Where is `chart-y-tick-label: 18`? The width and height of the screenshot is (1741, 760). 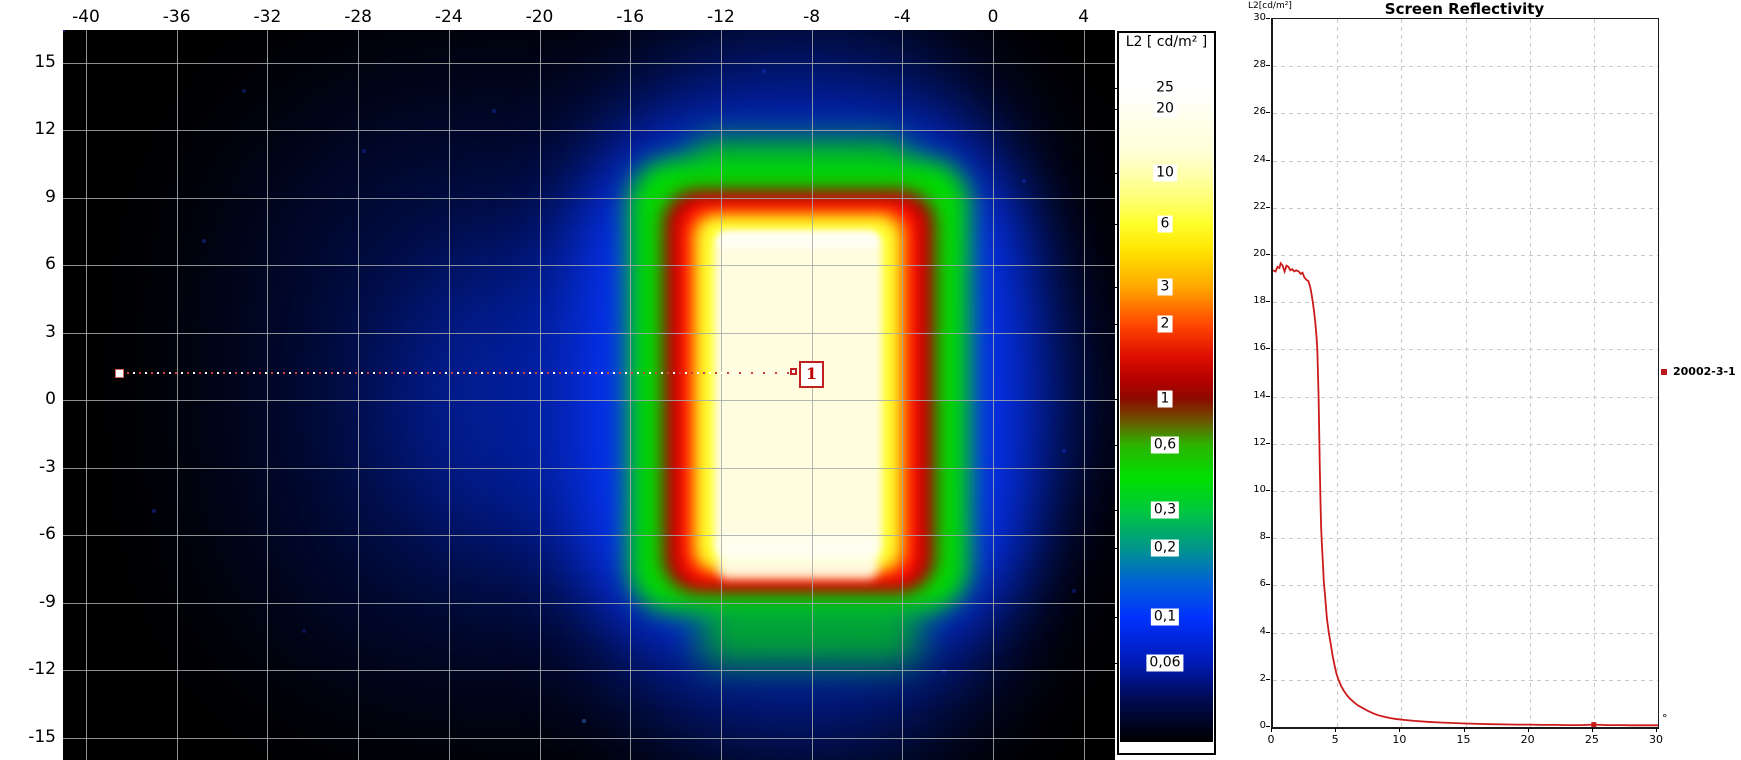
chart-y-tick-label: 18 is located at coordinates (1259, 301).